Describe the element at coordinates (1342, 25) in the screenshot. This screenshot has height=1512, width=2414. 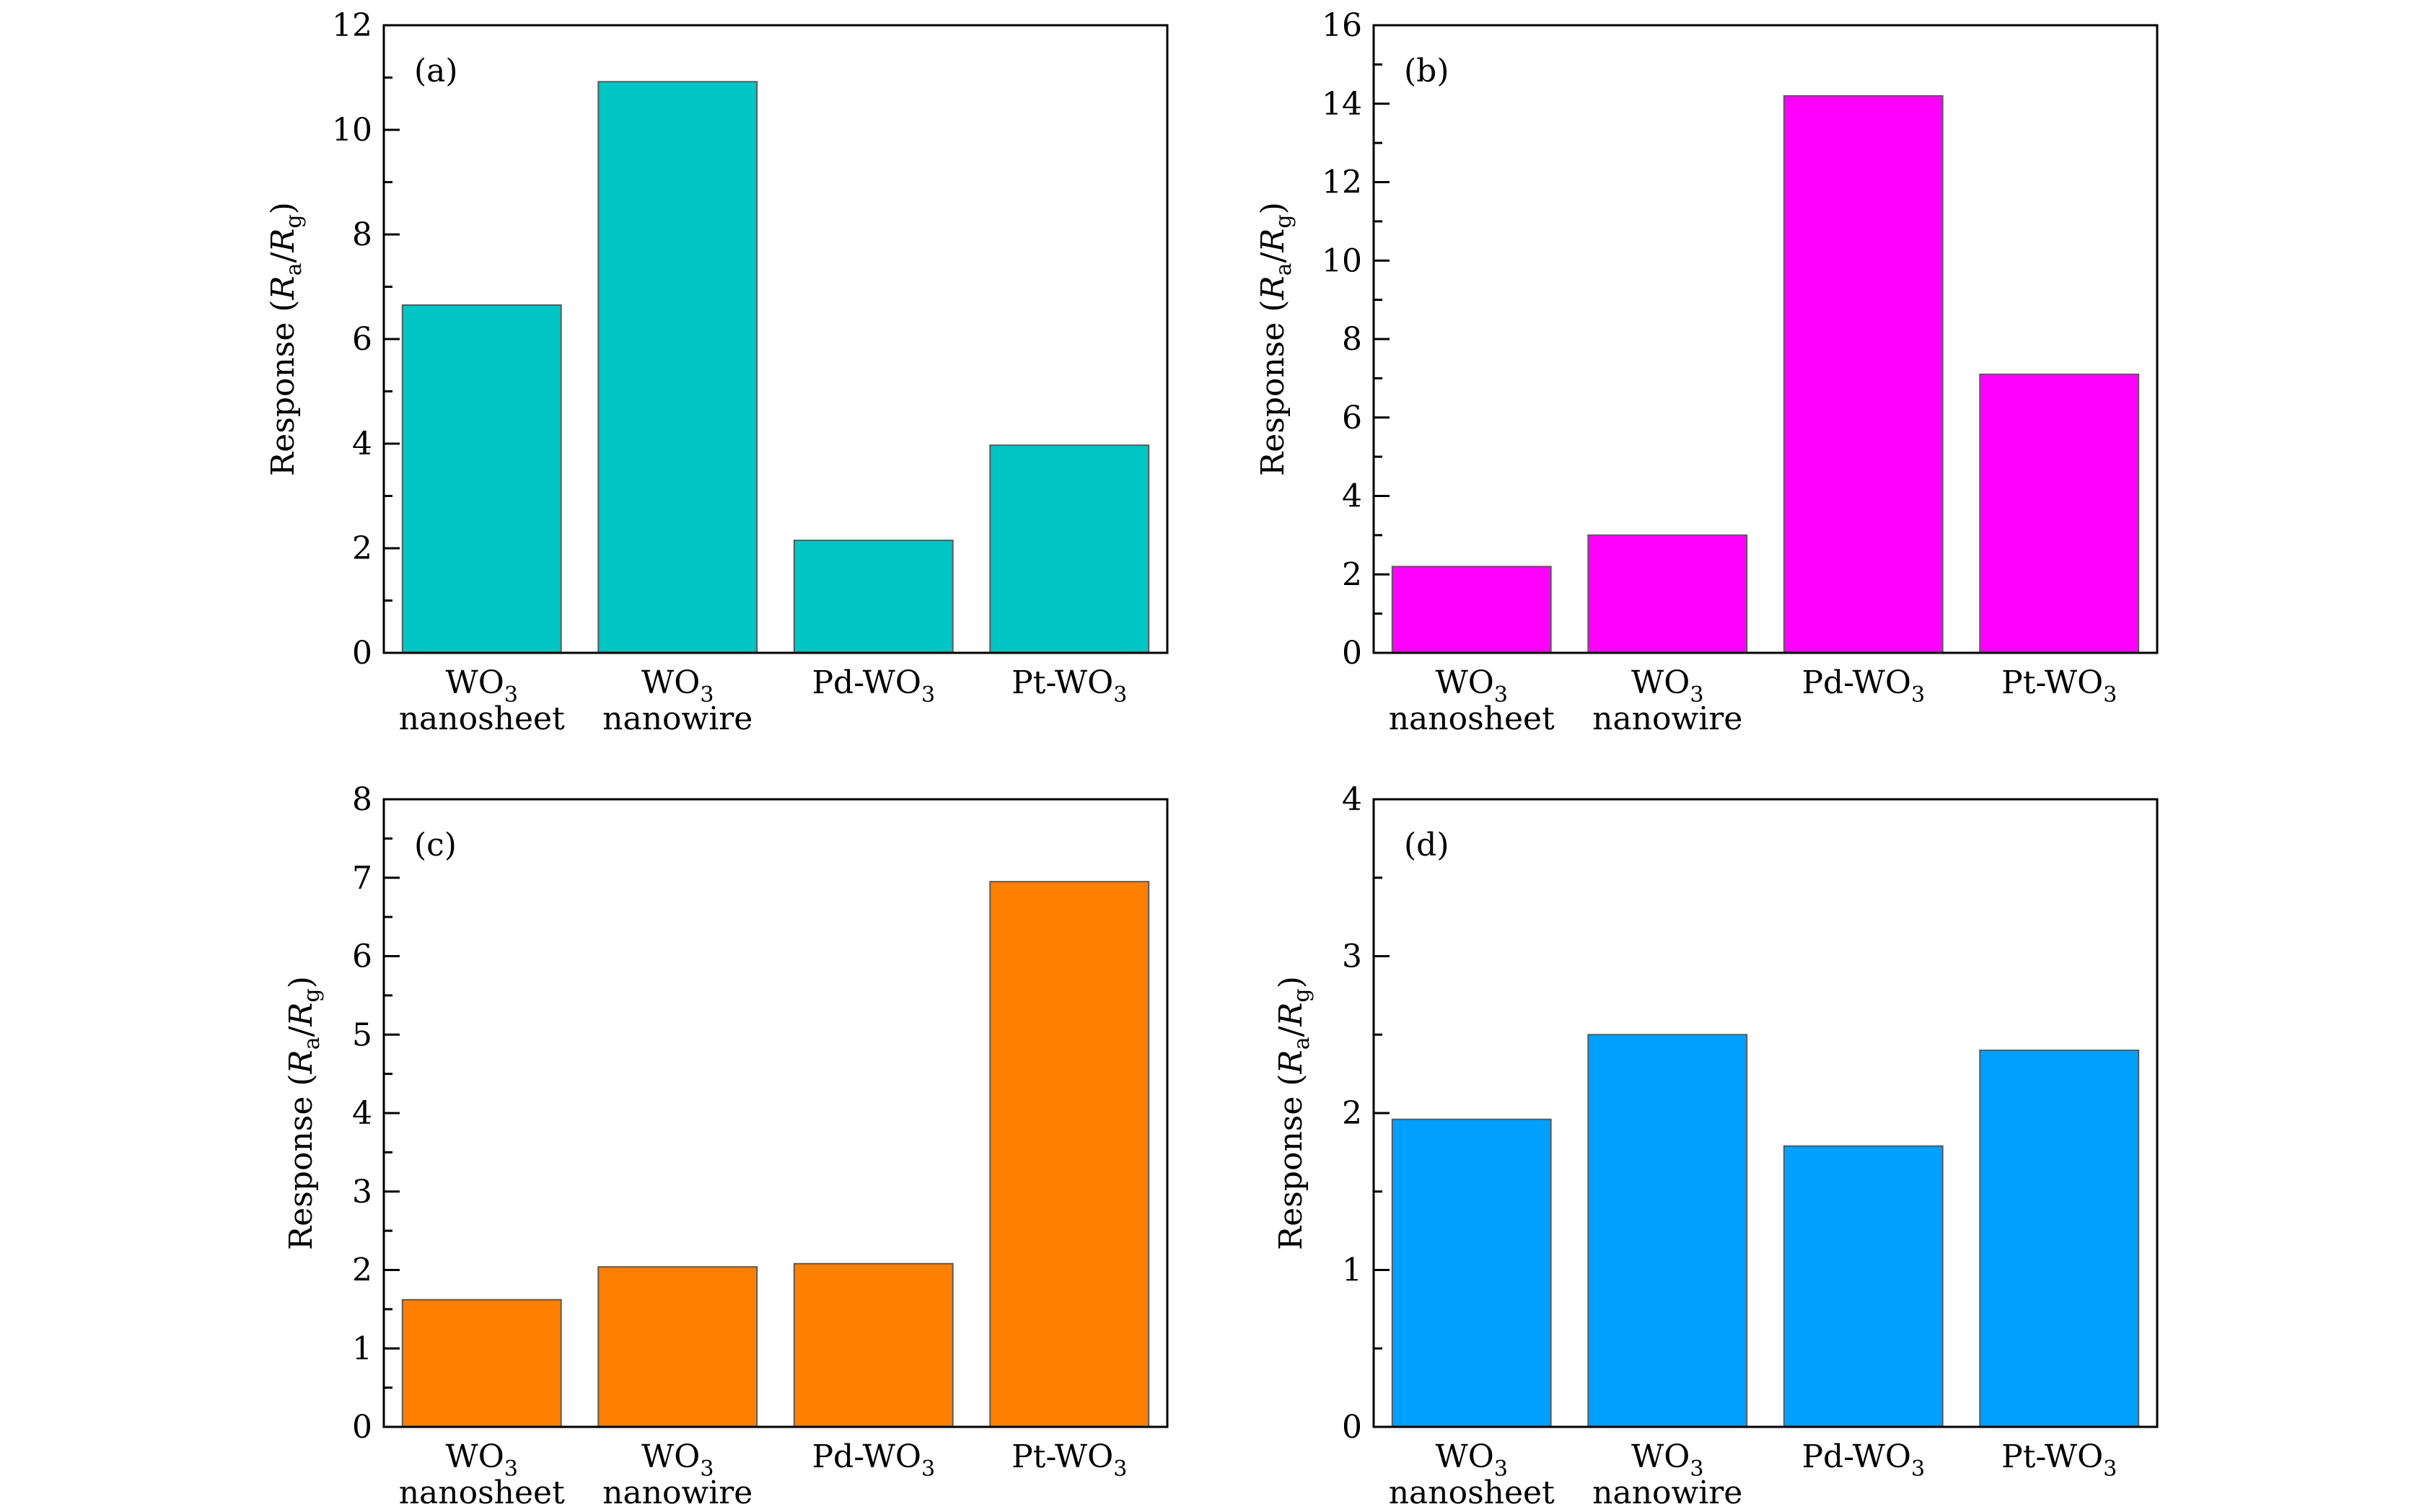
I see `y-tick-label: 16` at that location.